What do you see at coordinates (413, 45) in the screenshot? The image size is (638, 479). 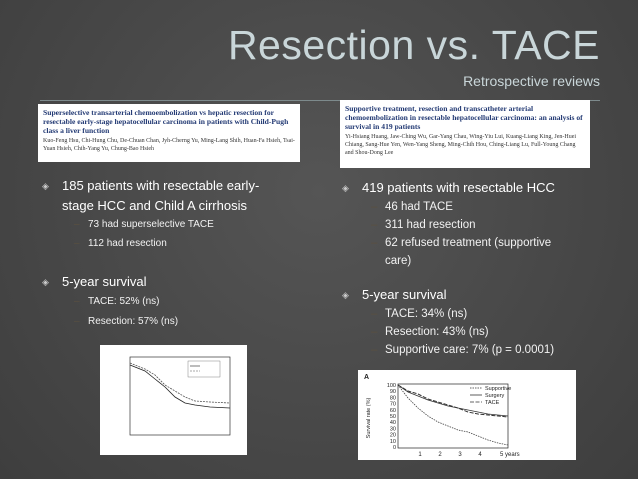 I see `title: Resection vs. TACE` at bounding box center [413, 45].